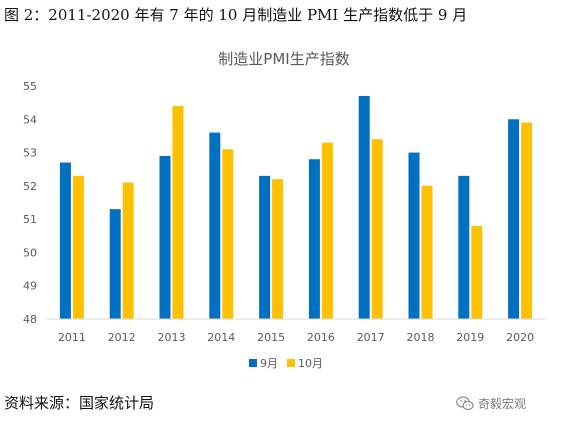  I want to click on y-tick-label: 49, so click(30, 286).